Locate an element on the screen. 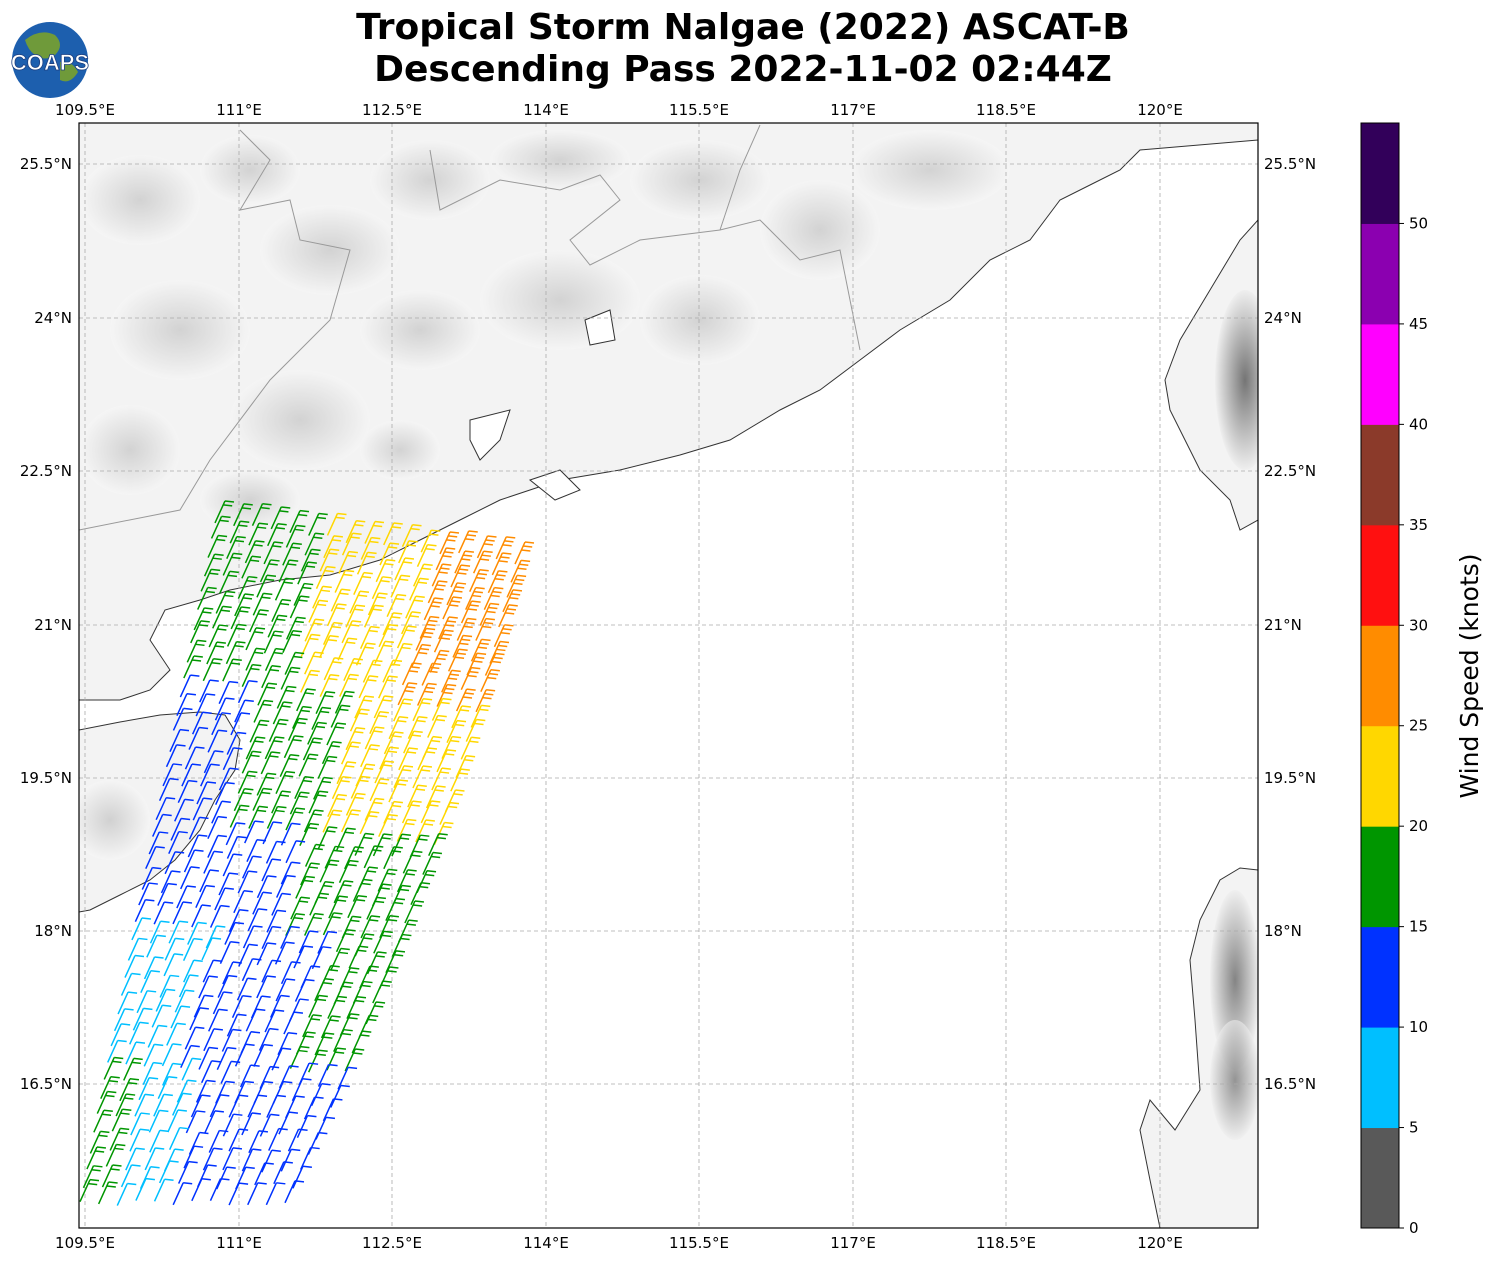  lon-tick: 114°E is located at coordinates (546, 110).